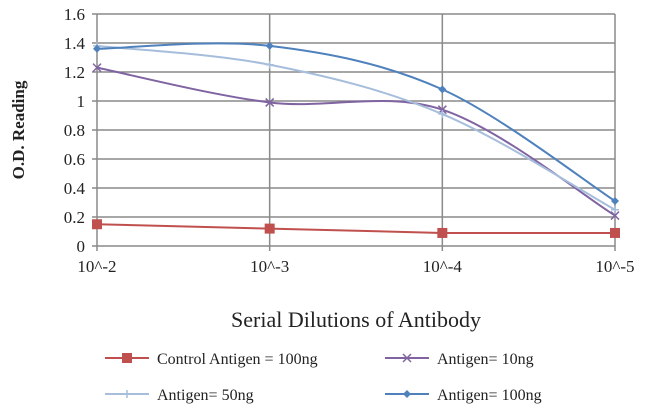  I want to click on legend-item: Control Antigen = 100ng, so click(211, 359).